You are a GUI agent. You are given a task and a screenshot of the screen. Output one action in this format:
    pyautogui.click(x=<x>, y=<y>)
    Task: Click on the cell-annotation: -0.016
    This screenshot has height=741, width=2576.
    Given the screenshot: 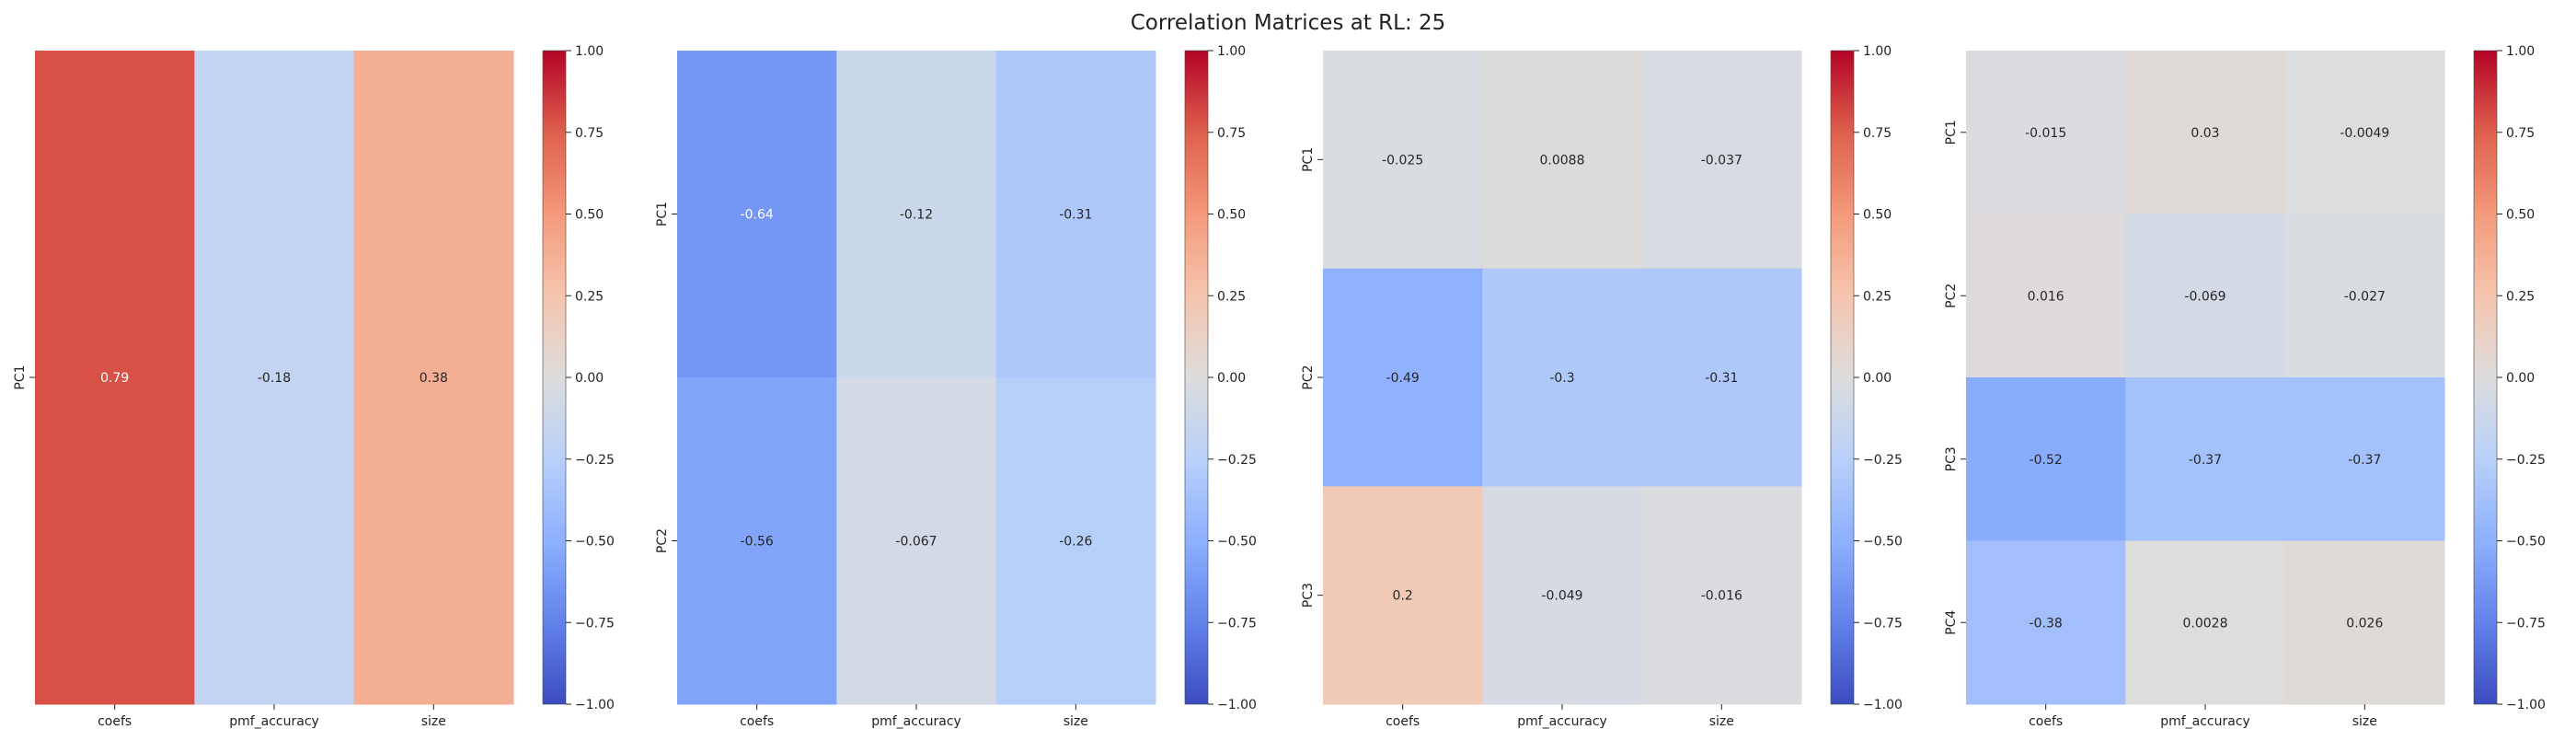 What is the action you would take?
    pyautogui.click(x=1721, y=596)
    